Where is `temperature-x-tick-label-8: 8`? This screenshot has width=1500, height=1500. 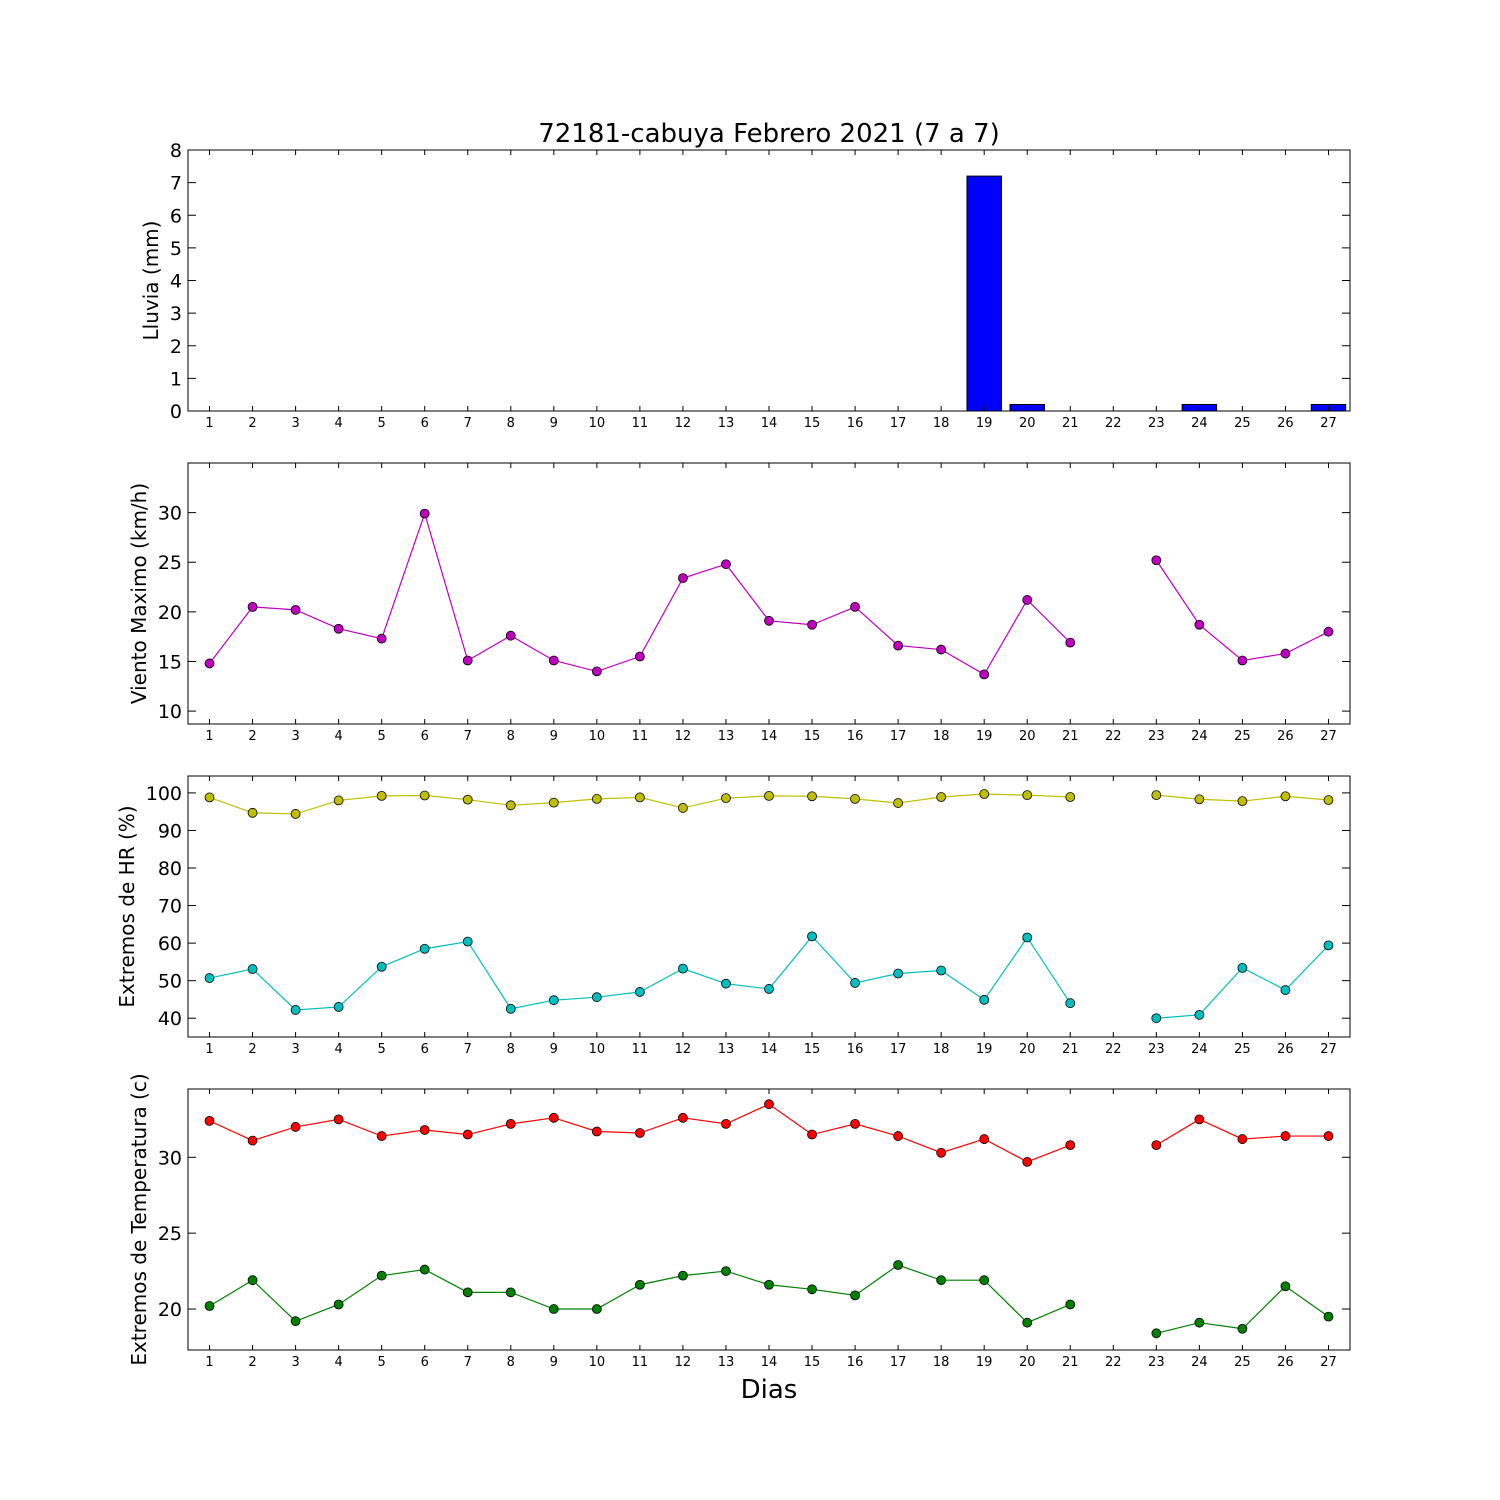
temperature-x-tick-label-8: 8 is located at coordinates (511, 1362).